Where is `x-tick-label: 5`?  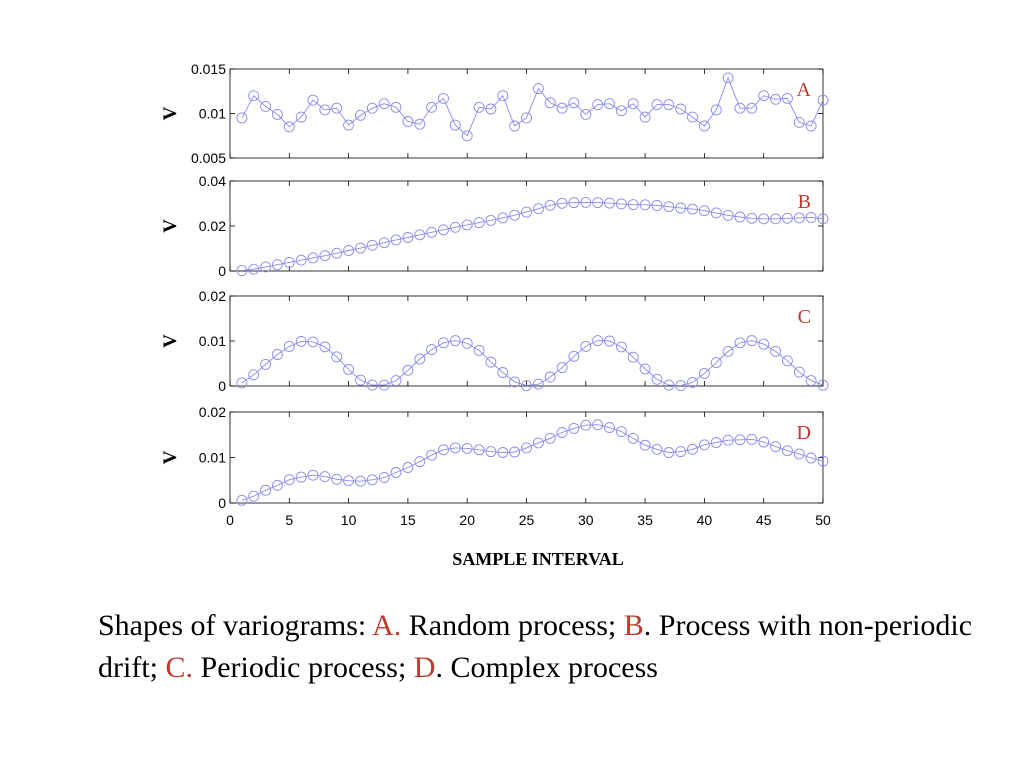 x-tick-label: 5 is located at coordinates (289, 520).